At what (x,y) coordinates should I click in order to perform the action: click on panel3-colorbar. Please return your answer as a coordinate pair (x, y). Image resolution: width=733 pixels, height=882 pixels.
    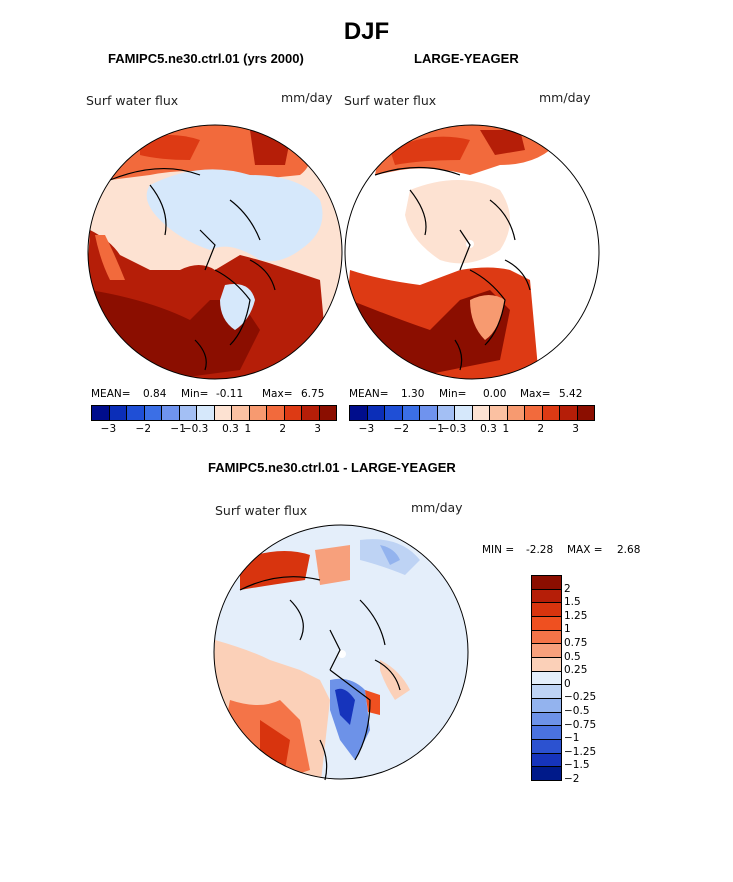
    Looking at the image, I should click on (546, 678).